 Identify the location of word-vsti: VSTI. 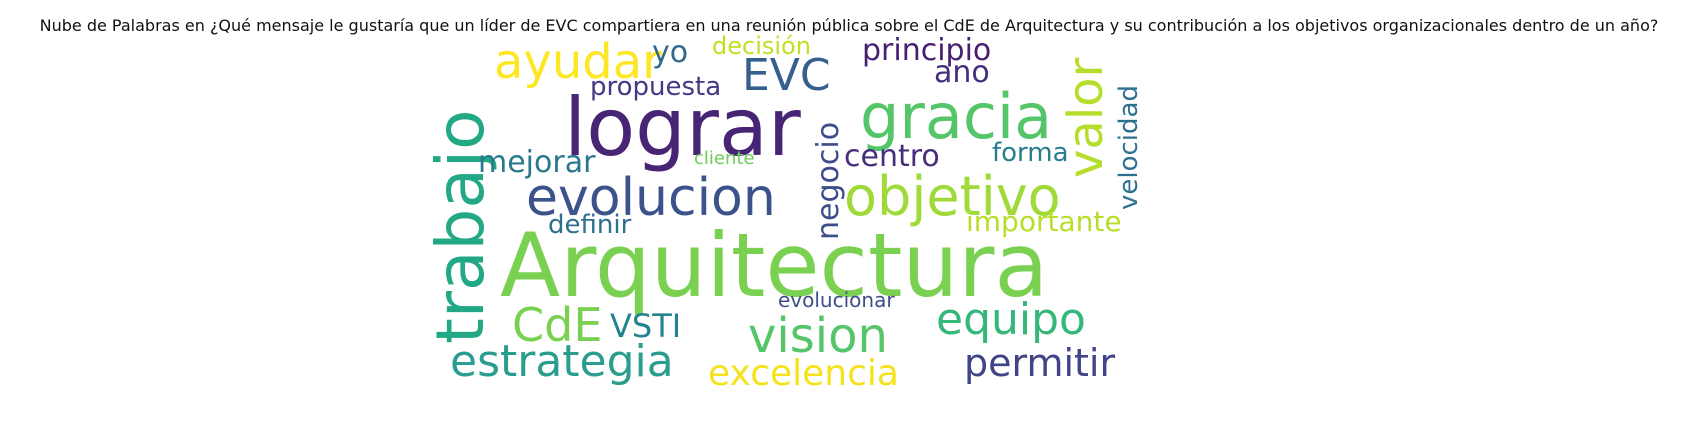
(646, 326).